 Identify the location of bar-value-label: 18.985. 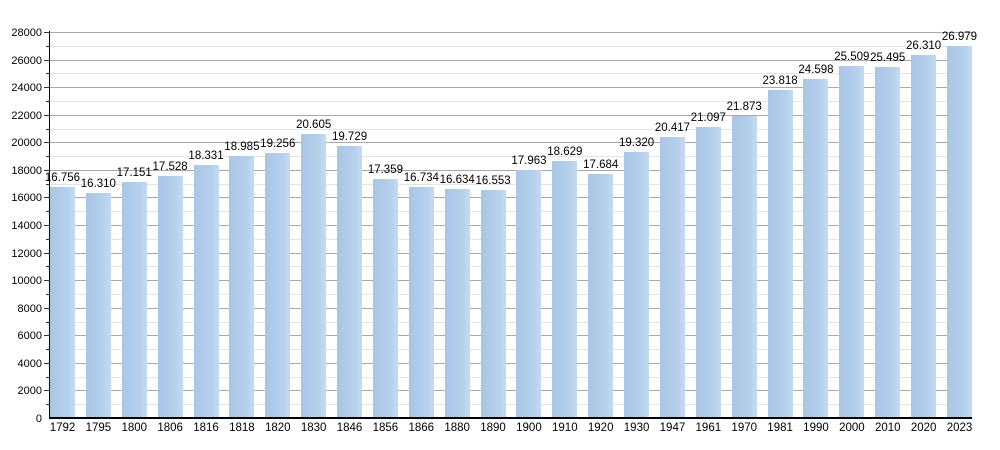
(242, 147).